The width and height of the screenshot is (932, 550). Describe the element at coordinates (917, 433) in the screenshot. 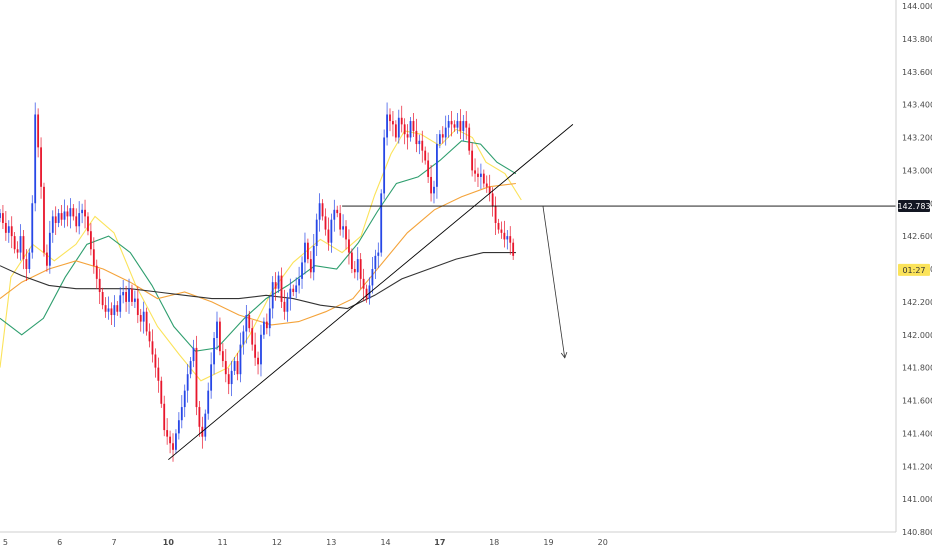

I see `y-tick-label: 141.400` at that location.